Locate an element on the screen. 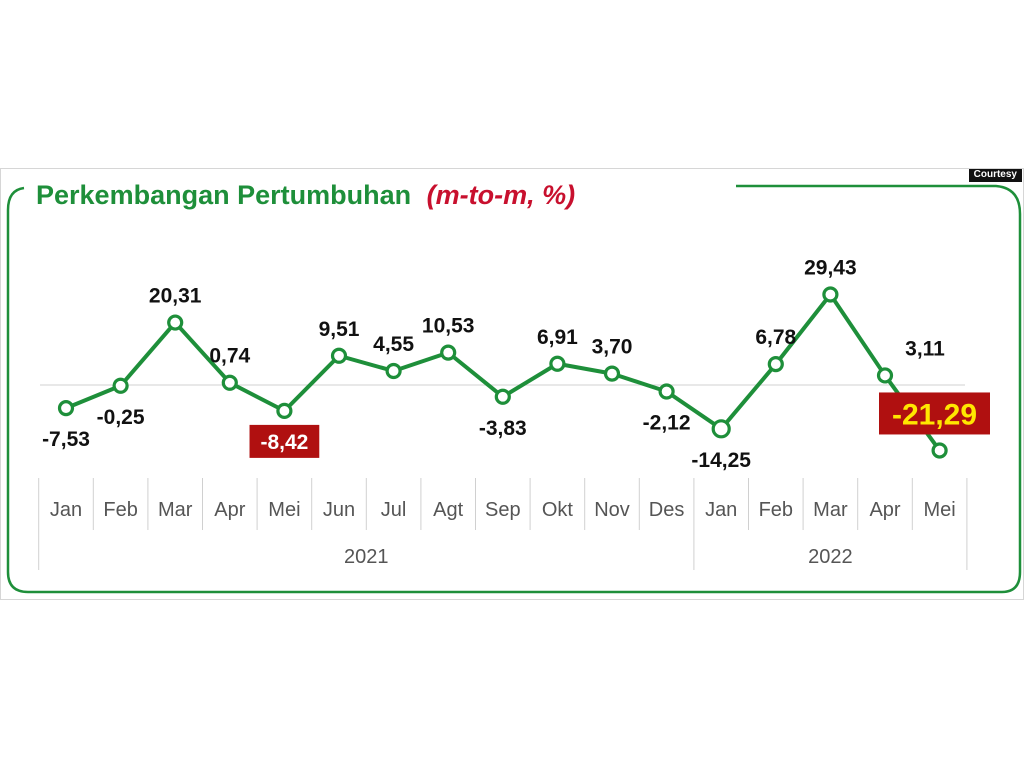 The height and width of the screenshot is (768, 1024). data-label: -2,12 is located at coordinates (667, 423).